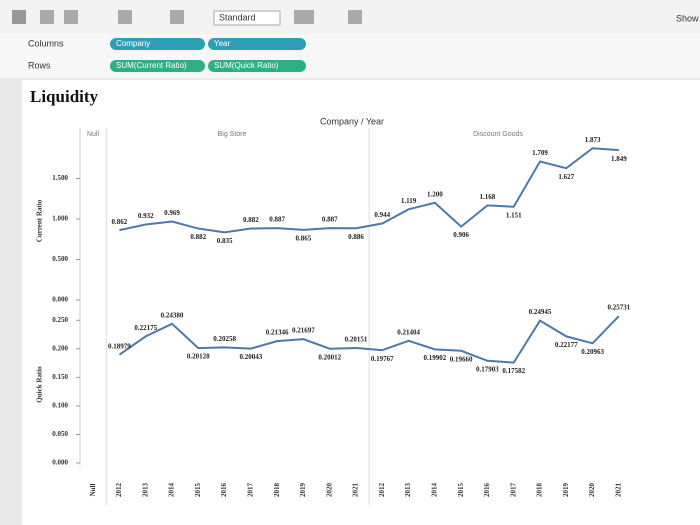  Describe the element at coordinates (237, 17) in the screenshot. I see `fit-label: Standard` at that location.